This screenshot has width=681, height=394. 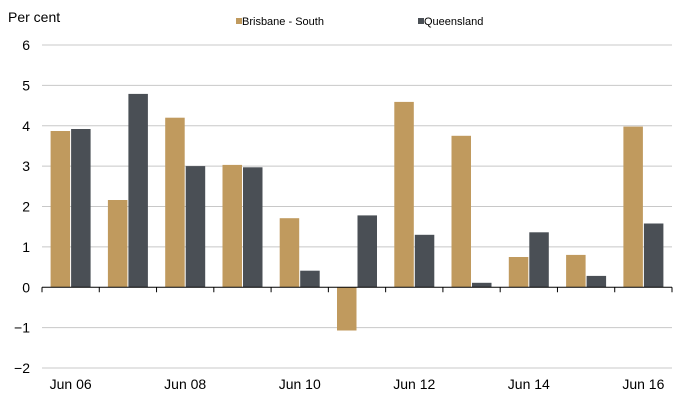 What do you see at coordinates (22, 368) in the screenshot?
I see `y-tick-label: −2` at bounding box center [22, 368].